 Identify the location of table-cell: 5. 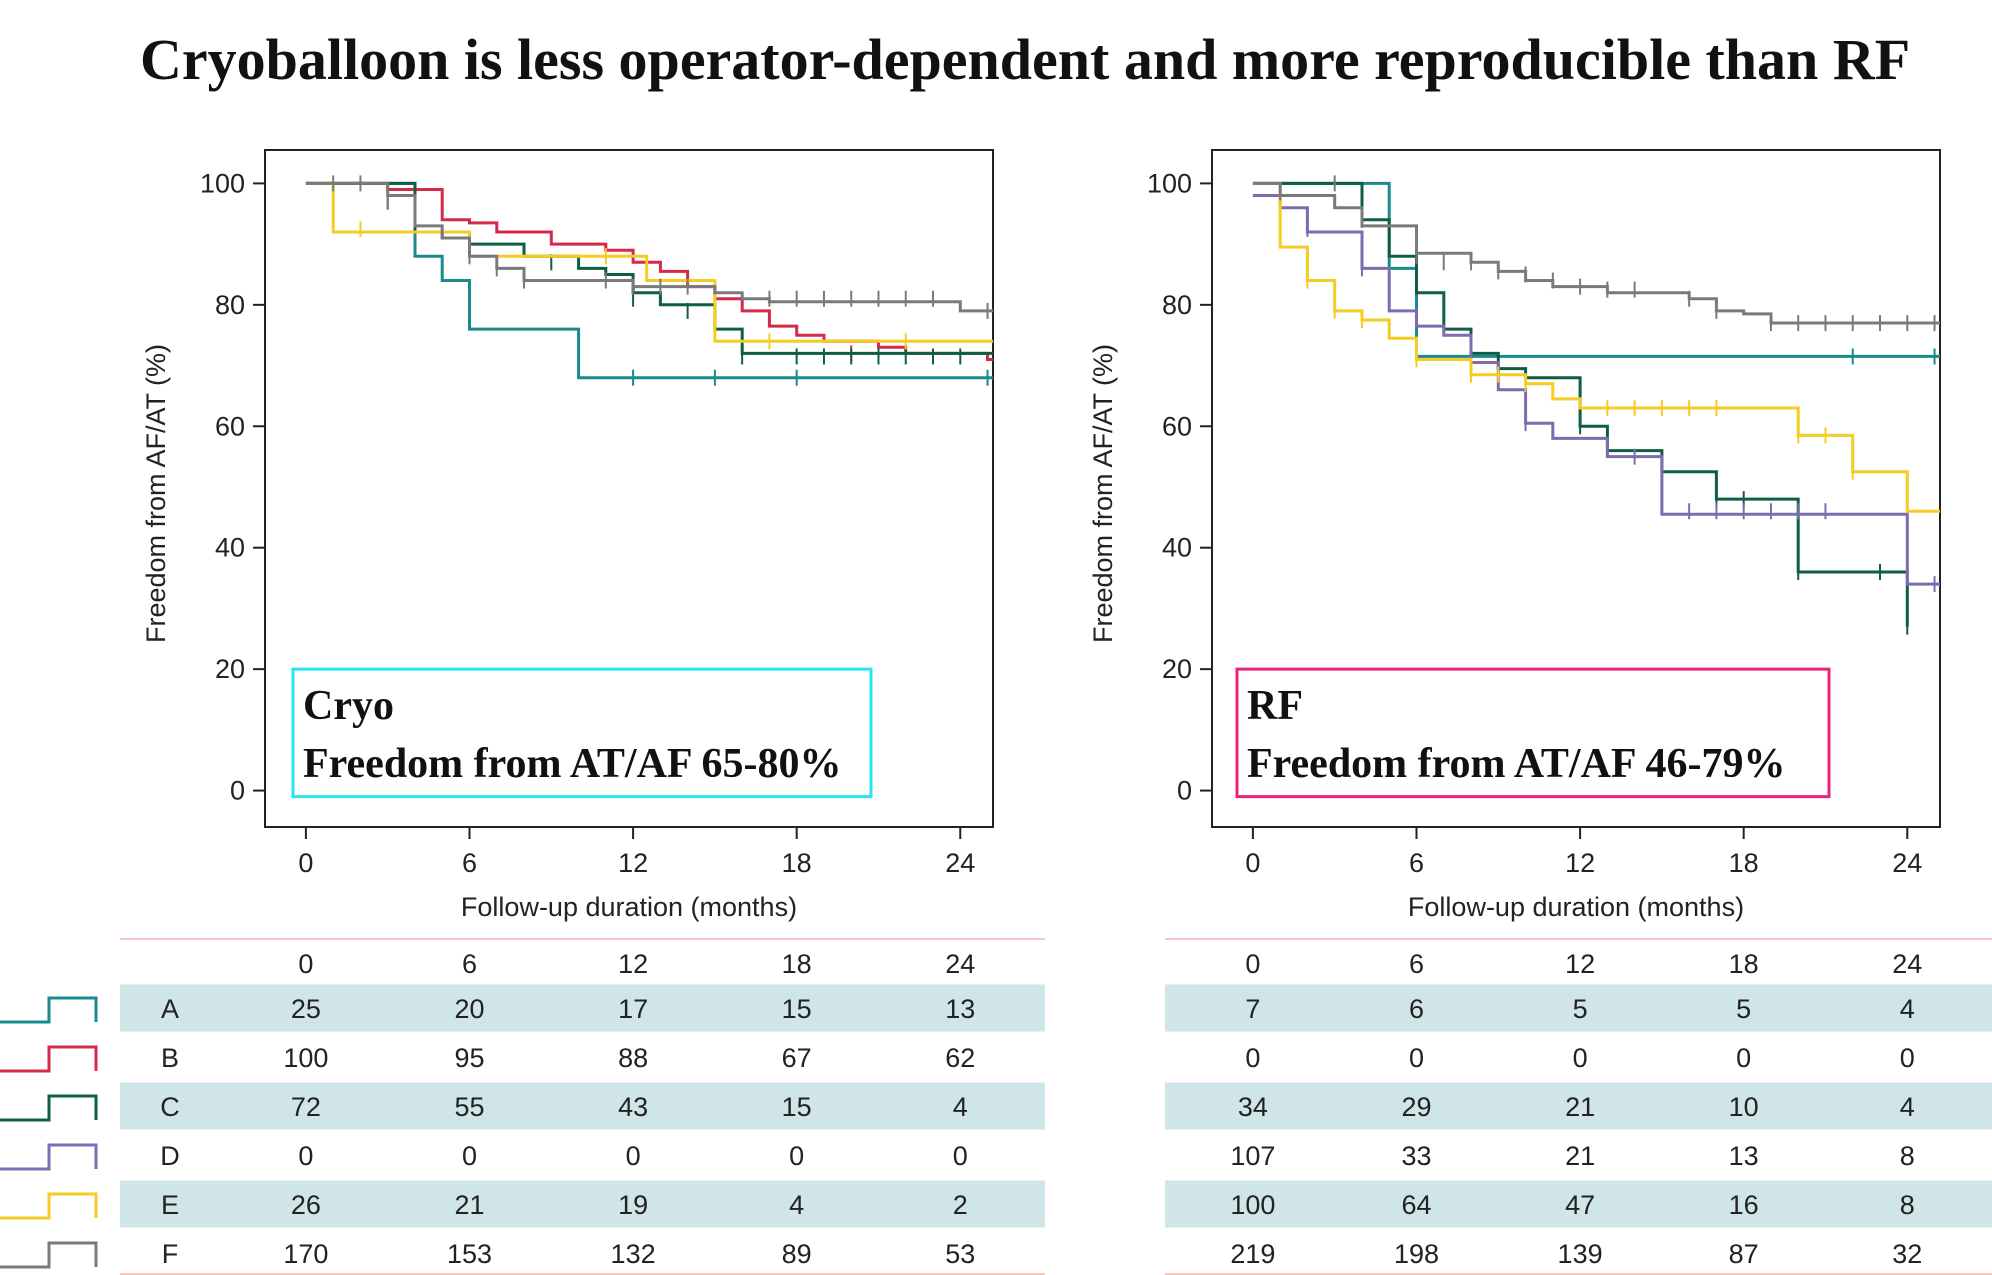
(1580, 1009).